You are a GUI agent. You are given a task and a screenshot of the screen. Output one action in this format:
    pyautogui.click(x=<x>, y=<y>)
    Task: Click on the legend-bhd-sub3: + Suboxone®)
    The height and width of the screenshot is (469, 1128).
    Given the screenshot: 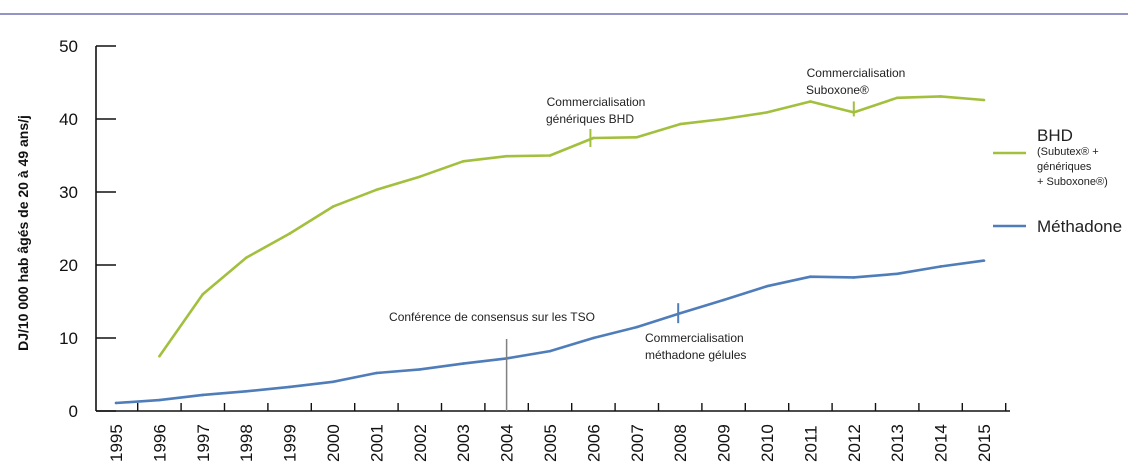 What is the action you would take?
    pyautogui.click(x=1072, y=182)
    